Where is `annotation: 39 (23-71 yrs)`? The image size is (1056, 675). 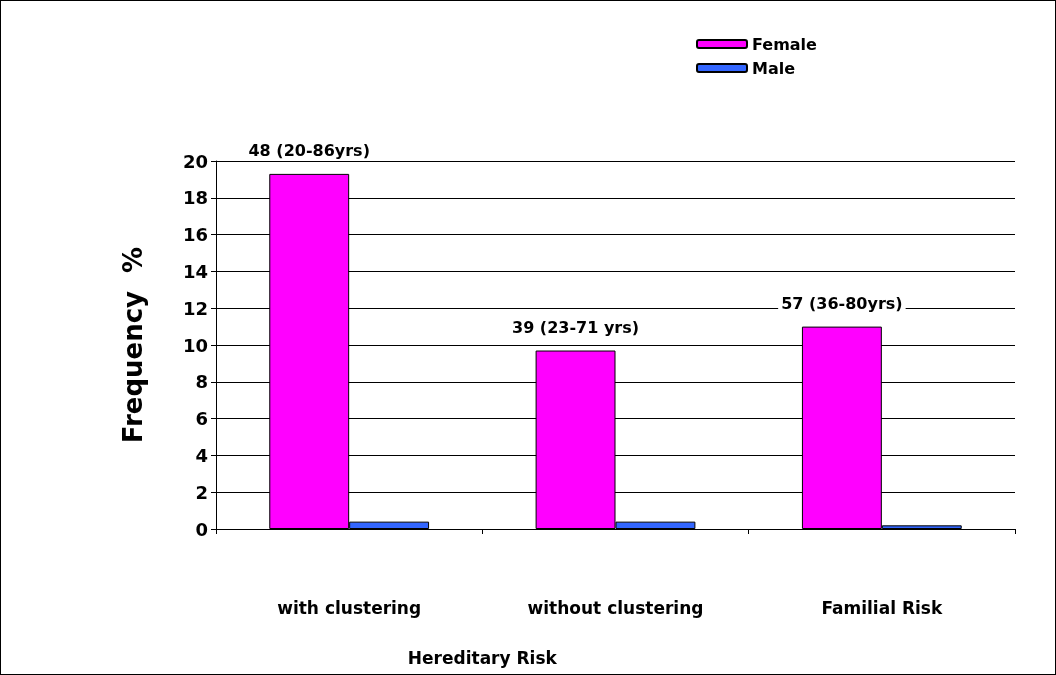 annotation: 39 (23-71 yrs) is located at coordinates (576, 328).